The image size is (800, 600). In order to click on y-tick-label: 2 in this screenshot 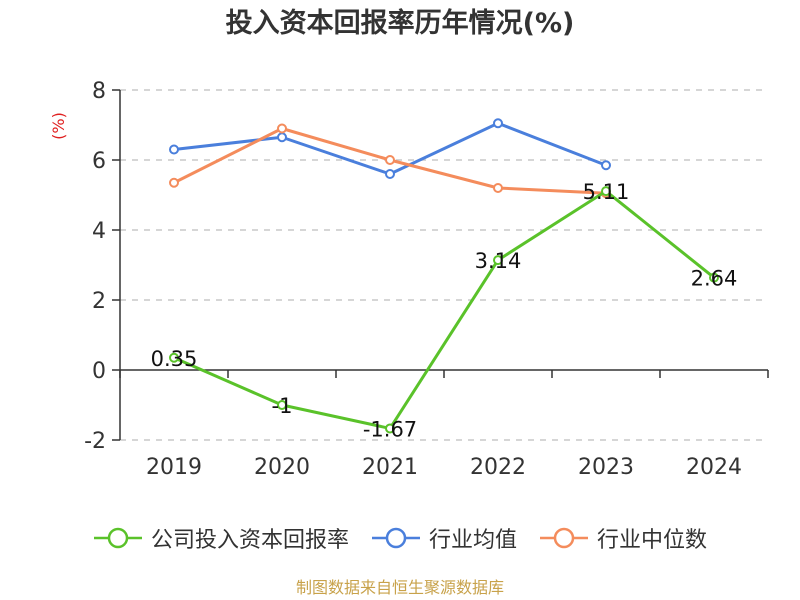, I will do `click(99, 301)`.